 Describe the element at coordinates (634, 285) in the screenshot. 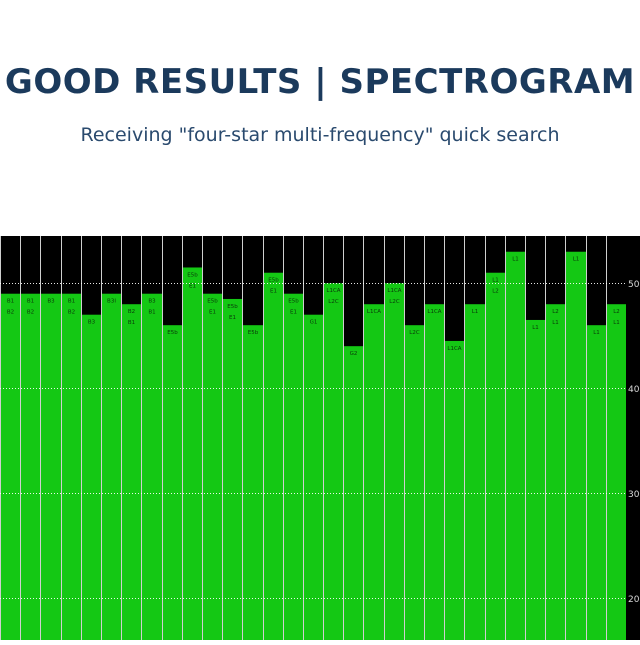

I see `y-tick-label: 50` at that location.